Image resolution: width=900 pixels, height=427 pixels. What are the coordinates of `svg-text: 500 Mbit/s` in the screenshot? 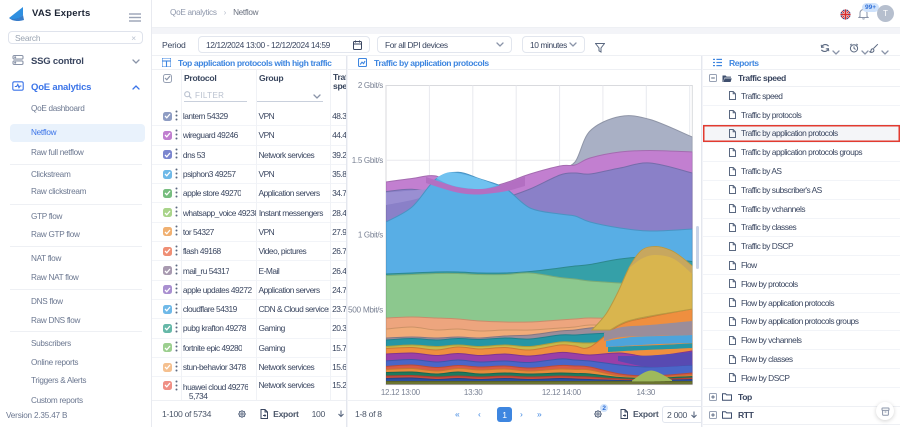 It's located at (365, 309).